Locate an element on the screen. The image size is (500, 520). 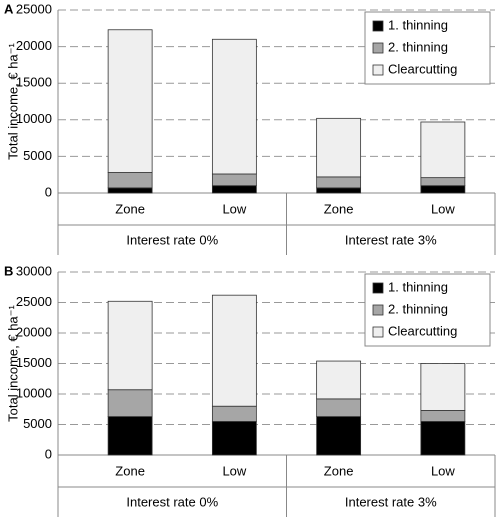
panel-label: A is located at coordinates (9, 8).